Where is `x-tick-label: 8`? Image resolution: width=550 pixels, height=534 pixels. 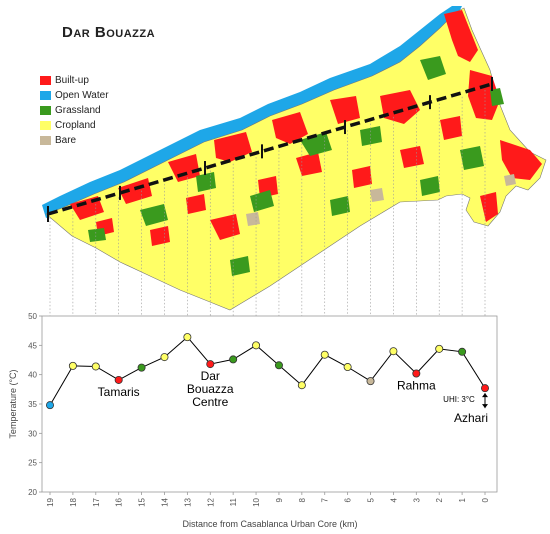
x-tick-label: 8 is located at coordinates (302, 499).